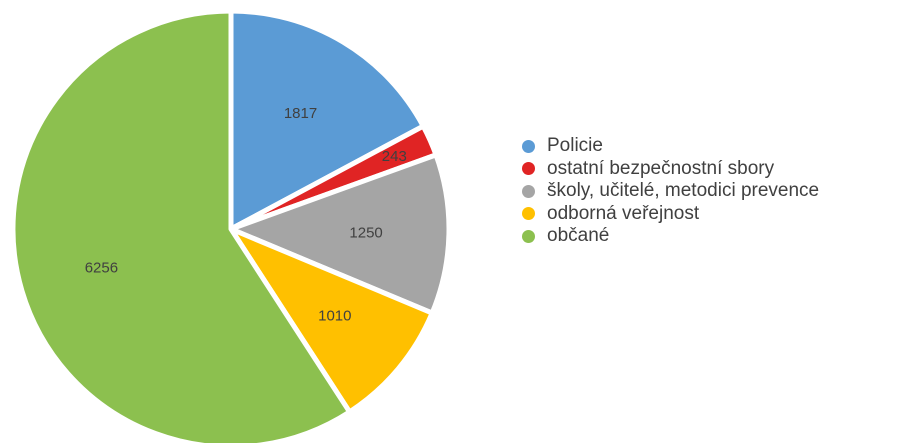 This screenshot has width=923, height=443. Describe the element at coordinates (661, 168) in the screenshot. I see `legend-label: ostatní bezpečnostní sbory` at that location.